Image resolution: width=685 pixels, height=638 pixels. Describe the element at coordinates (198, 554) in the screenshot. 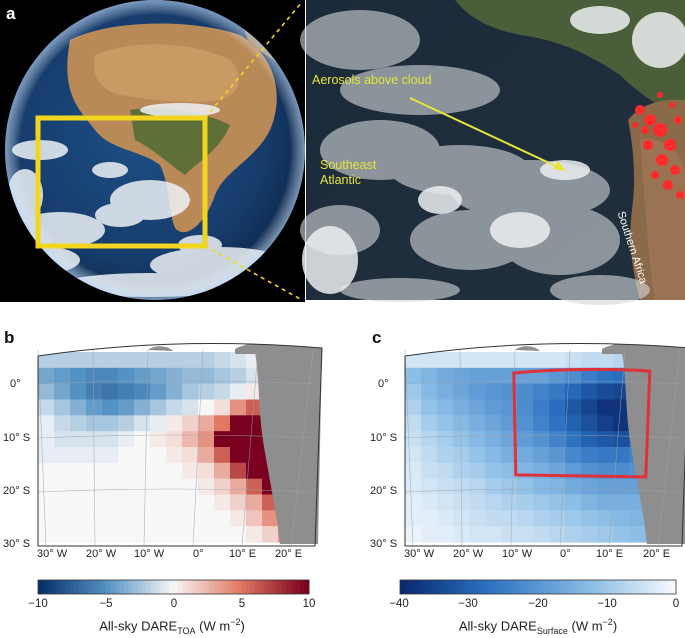

I see `b-lon-tick-0: 0°` at that location.